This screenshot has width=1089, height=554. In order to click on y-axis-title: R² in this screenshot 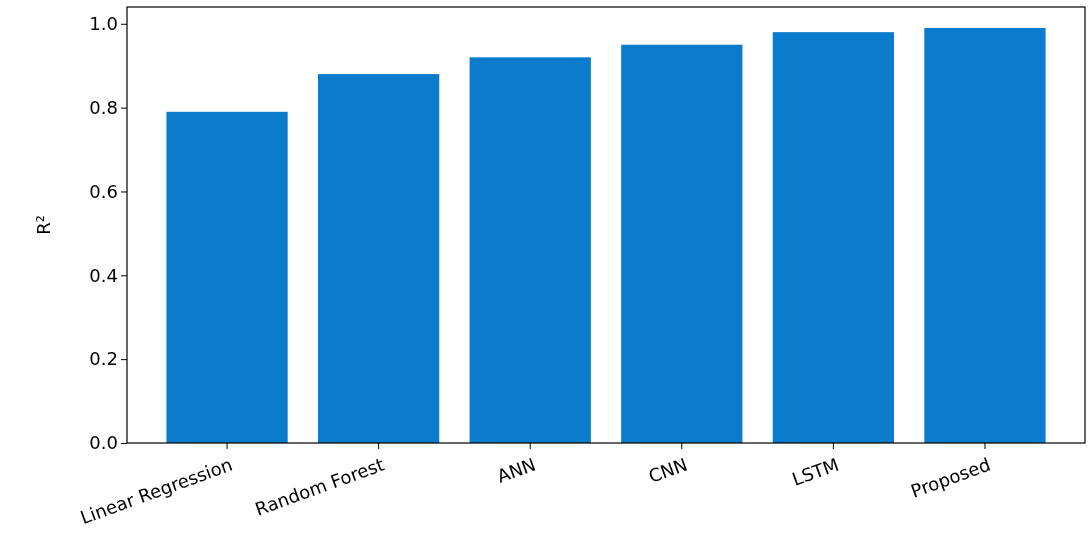, I will do `click(43, 225)`.